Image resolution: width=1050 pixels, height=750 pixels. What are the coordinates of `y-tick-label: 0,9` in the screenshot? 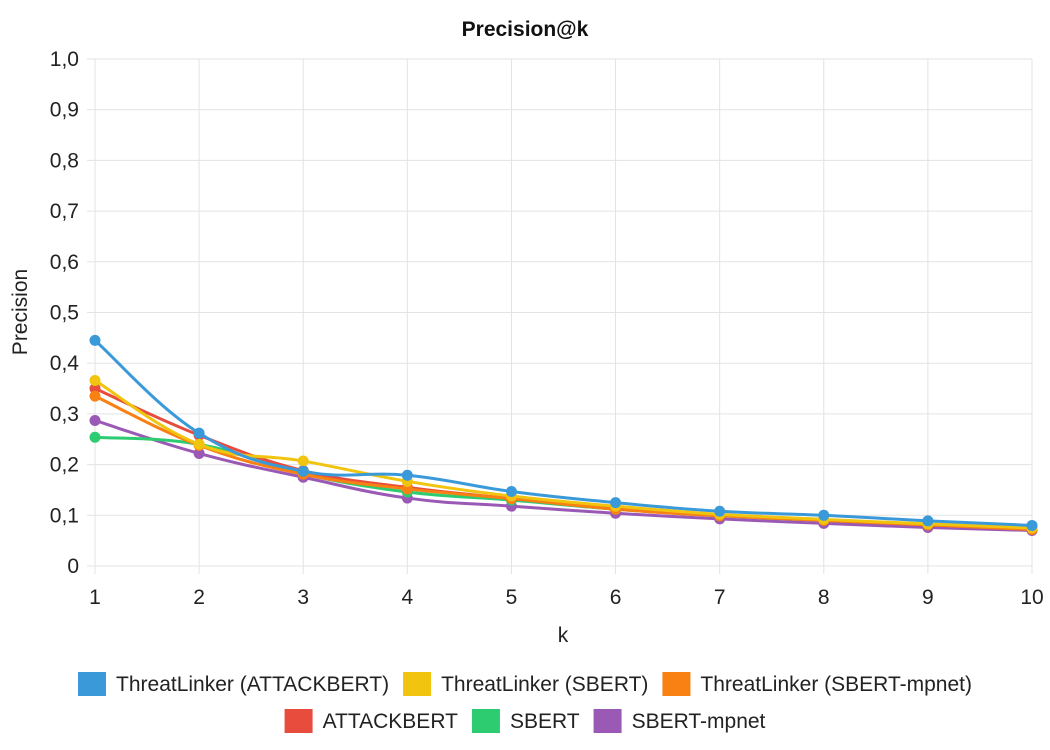 It's located at (64, 110).